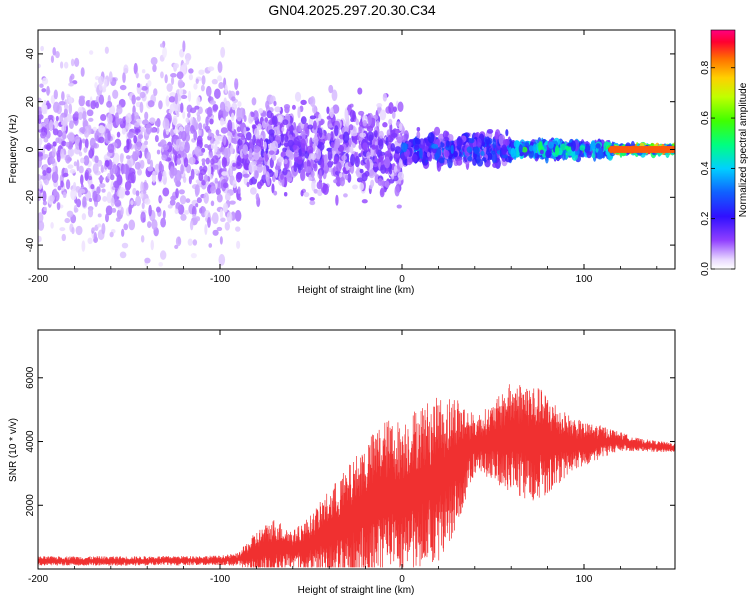 Image resolution: width=750 pixels, height=600 pixels. Describe the element at coordinates (30, 149) in the screenshot. I see `y-tick-label: 0` at that location.